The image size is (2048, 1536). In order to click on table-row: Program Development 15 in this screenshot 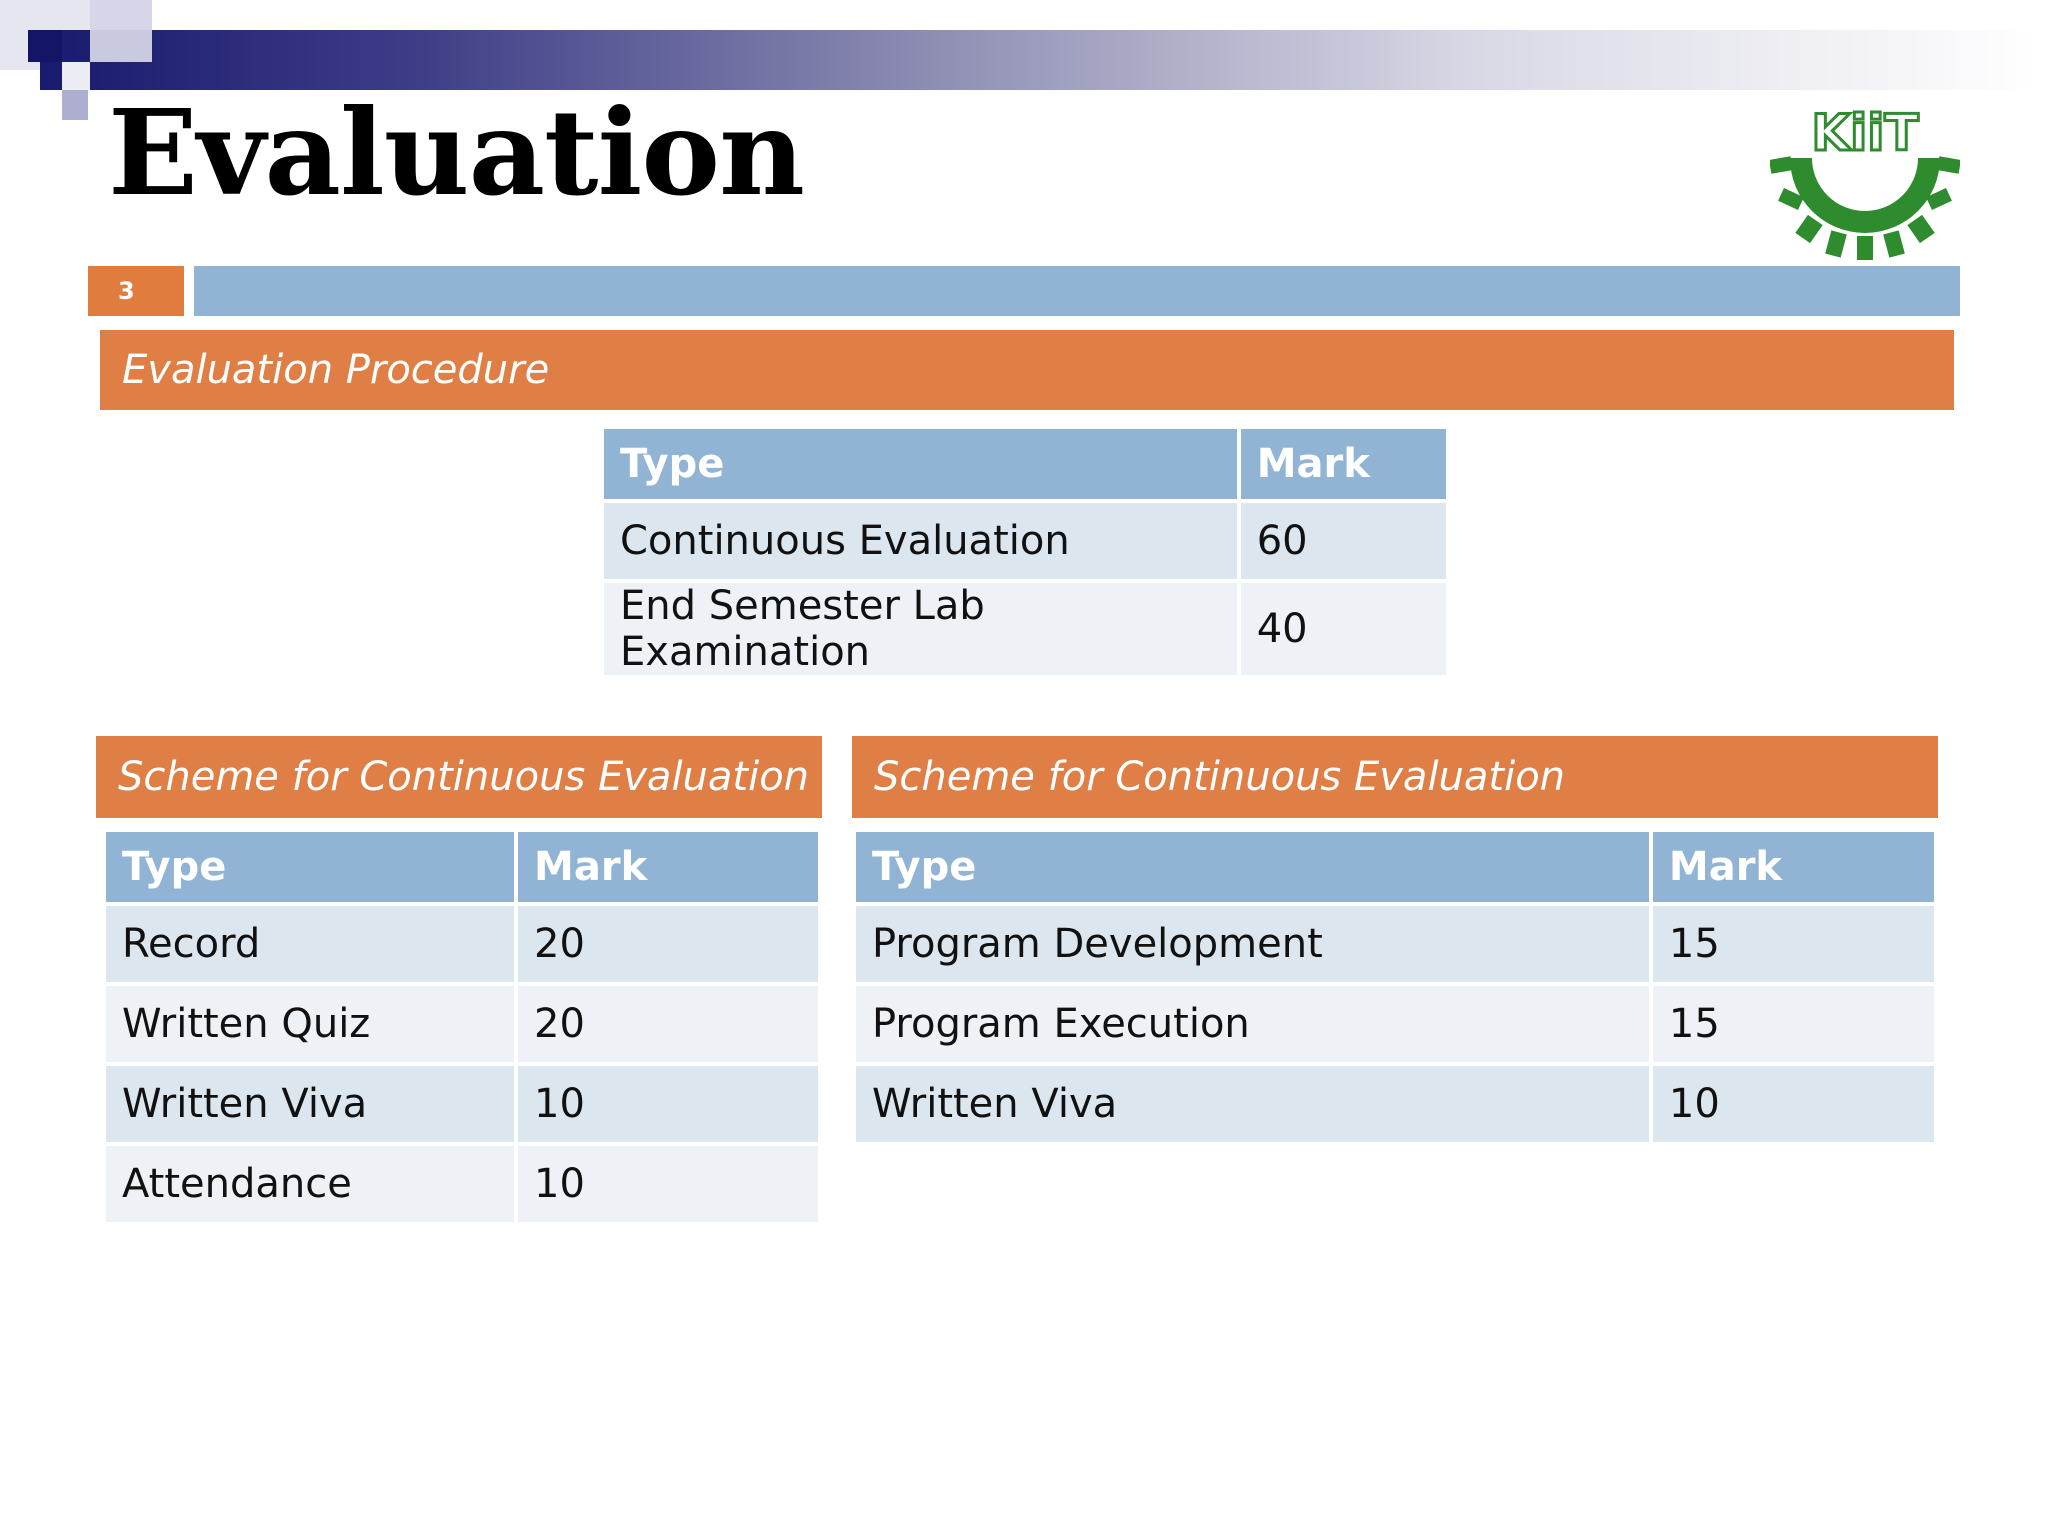, I will do `click(1395, 944)`.